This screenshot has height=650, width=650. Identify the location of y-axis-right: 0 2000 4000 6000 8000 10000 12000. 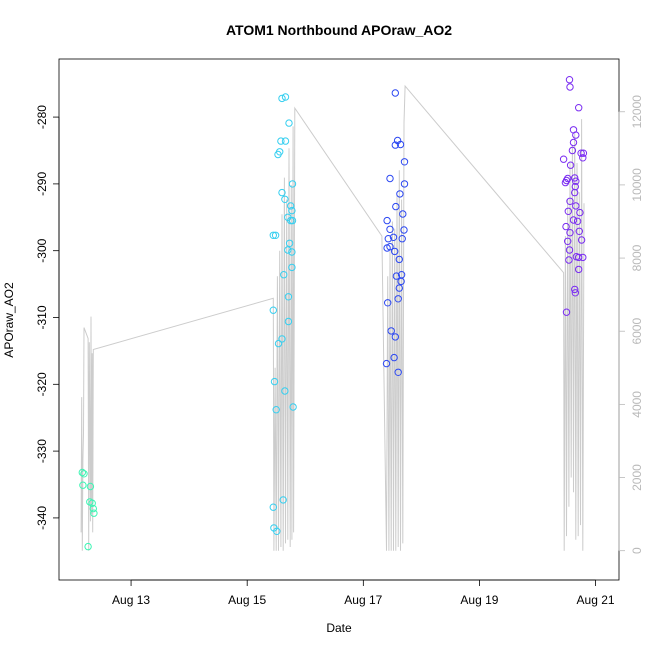
(631, 324).